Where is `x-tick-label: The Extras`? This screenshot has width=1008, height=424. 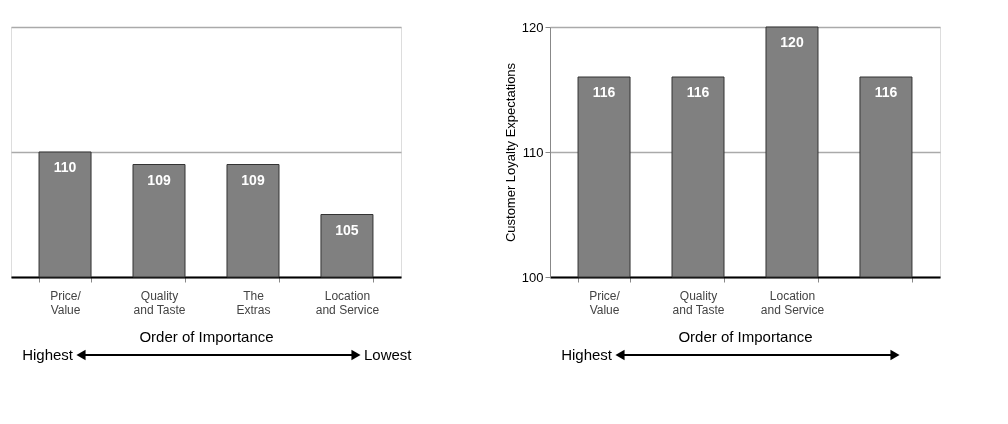 x-tick-label: The Extras is located at coordinates (253, 302).